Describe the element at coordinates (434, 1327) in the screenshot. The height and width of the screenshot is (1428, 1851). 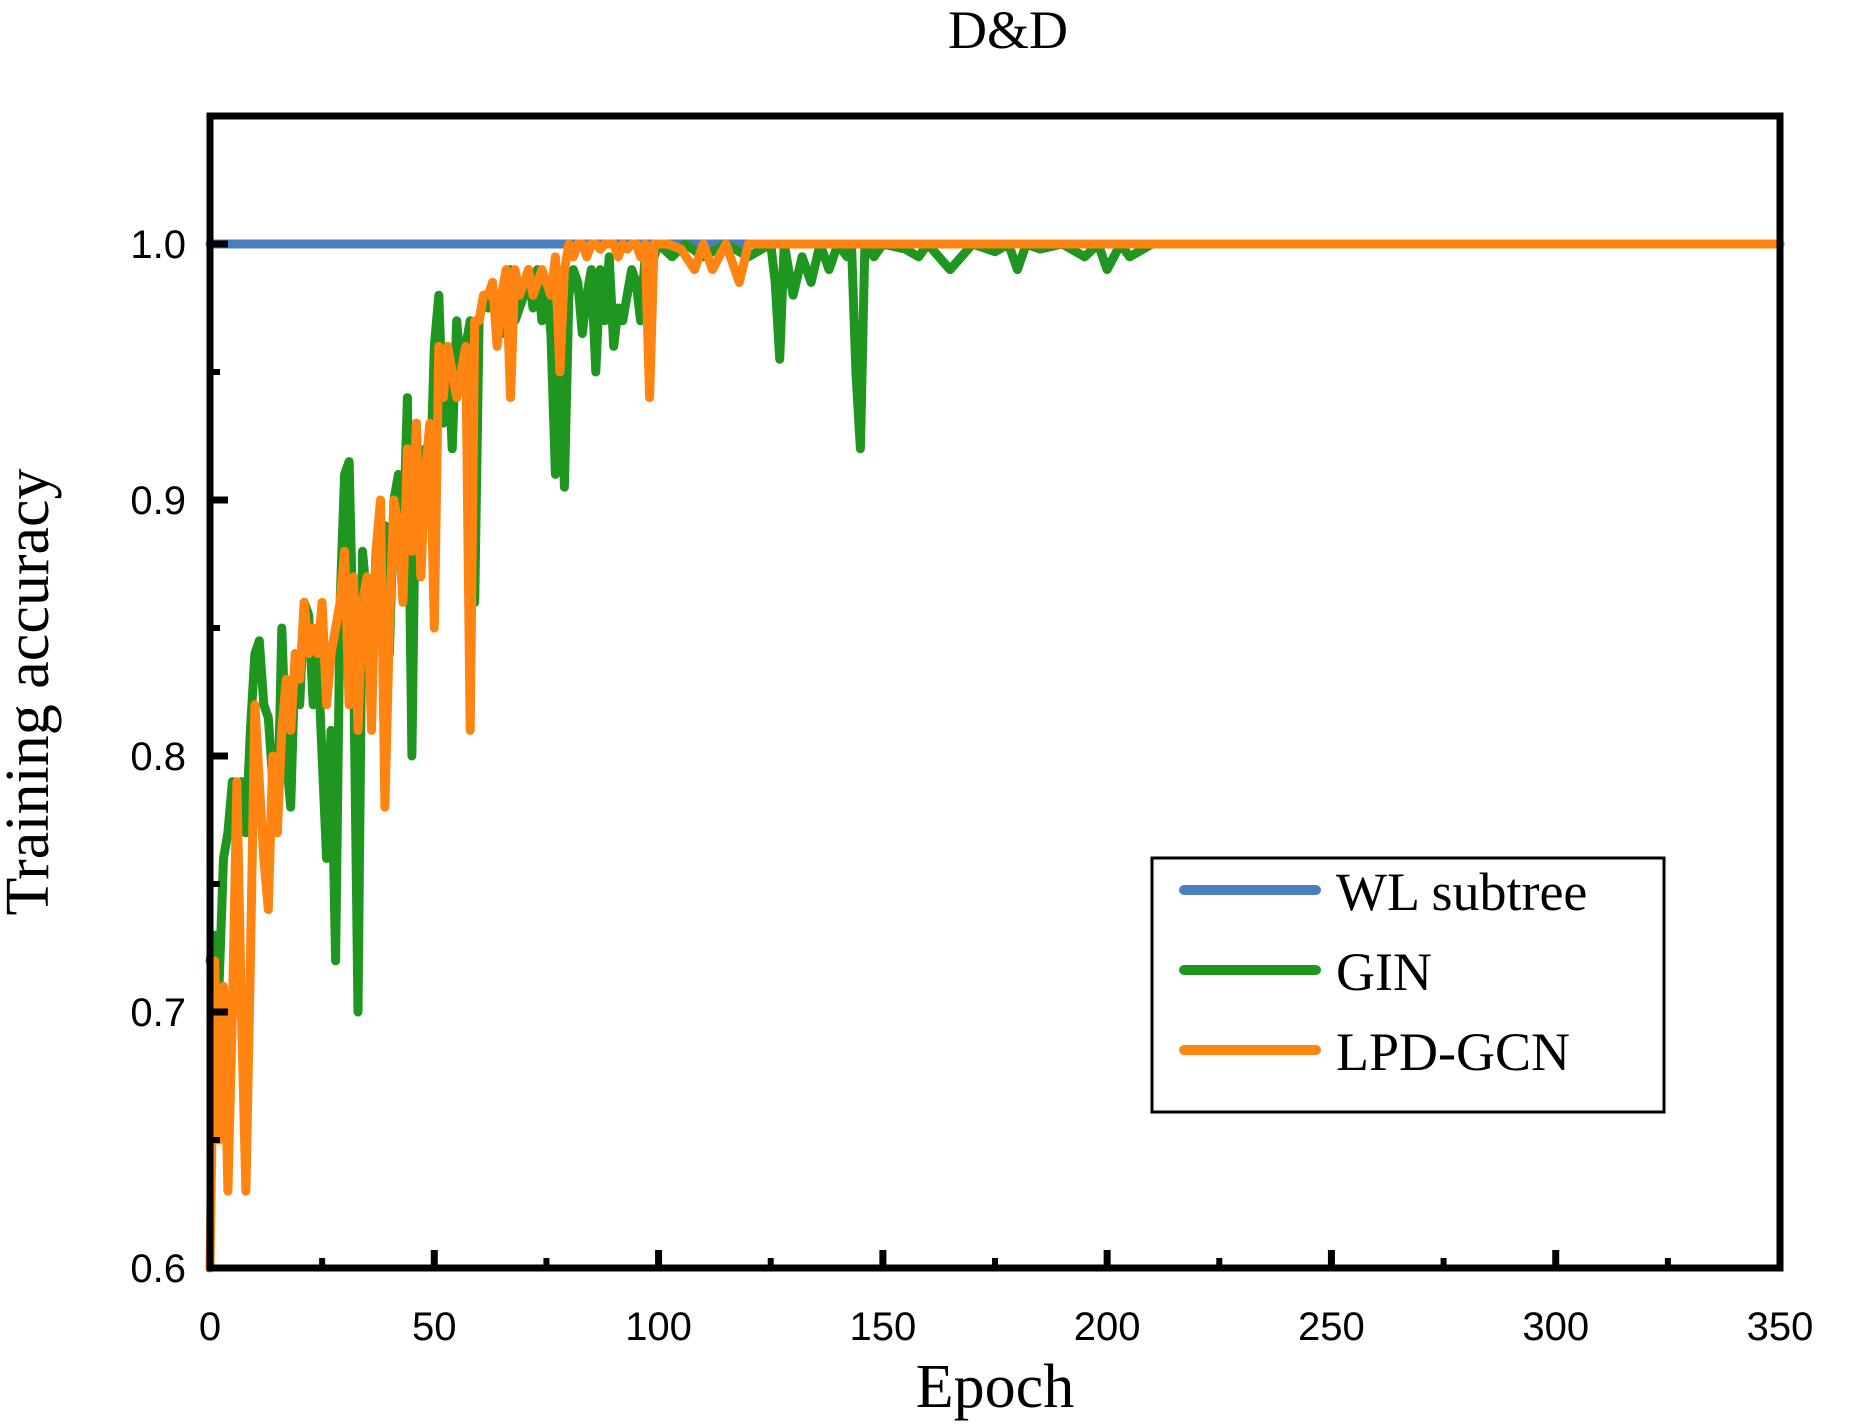
I see `x-tick-label: 50` at that location.